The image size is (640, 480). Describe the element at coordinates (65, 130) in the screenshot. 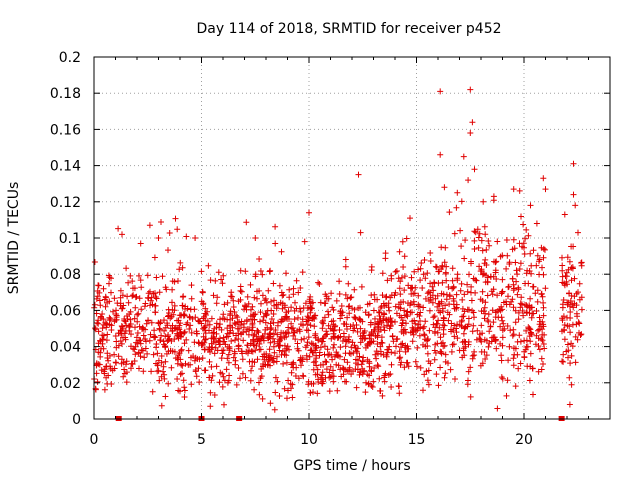

I see `y-tick-label: 0.16` at that location.